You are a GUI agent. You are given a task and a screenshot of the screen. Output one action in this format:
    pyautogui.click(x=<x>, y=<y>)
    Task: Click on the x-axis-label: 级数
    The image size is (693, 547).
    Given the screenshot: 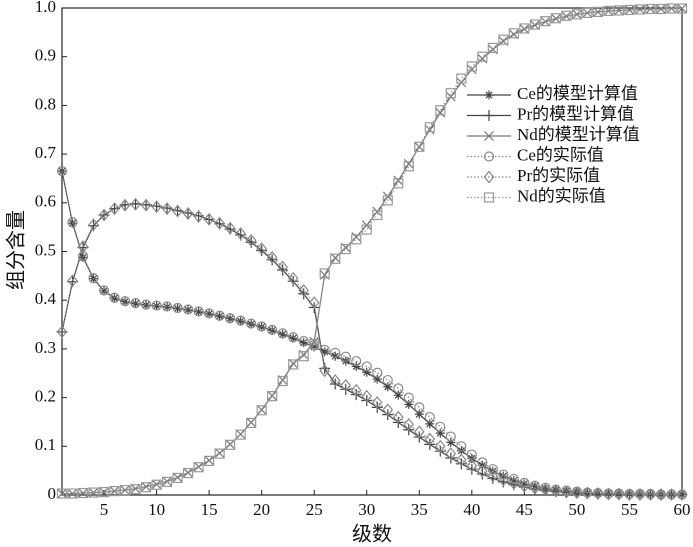 What is the action you would take?
    pyautogui.click(x=372, y=534)
    